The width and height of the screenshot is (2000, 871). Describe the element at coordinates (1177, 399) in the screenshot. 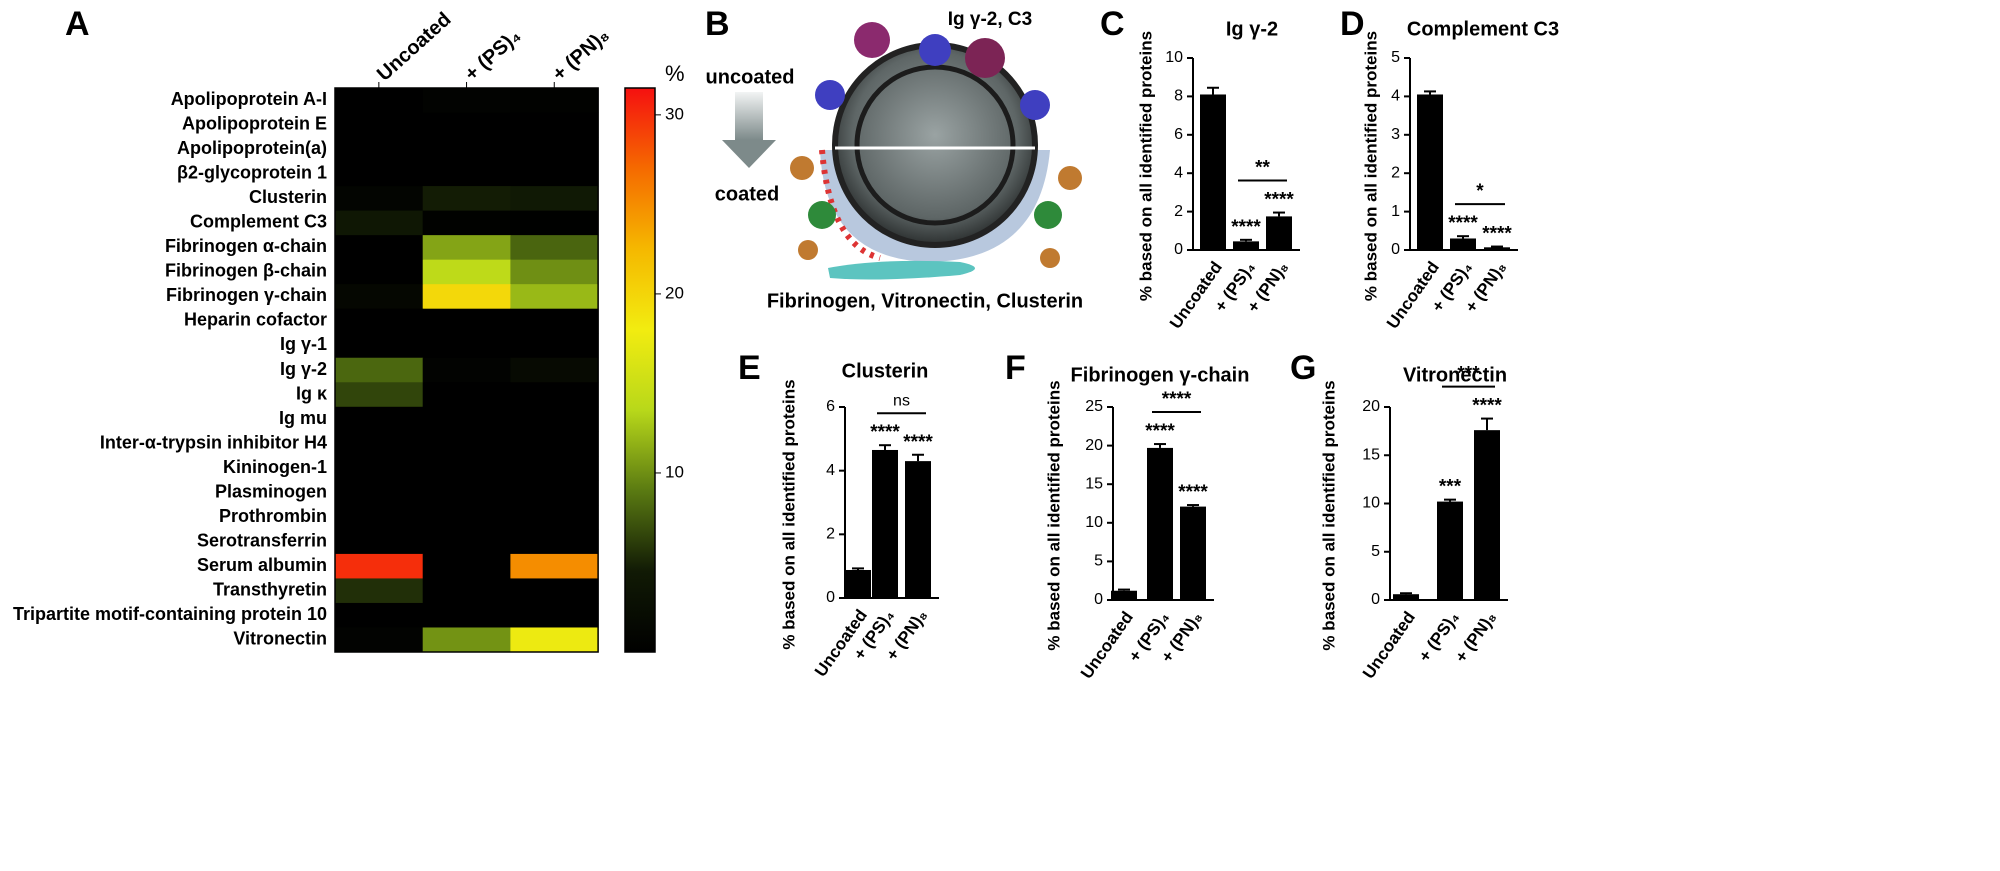

I see `bracket-label: ****` at that location.